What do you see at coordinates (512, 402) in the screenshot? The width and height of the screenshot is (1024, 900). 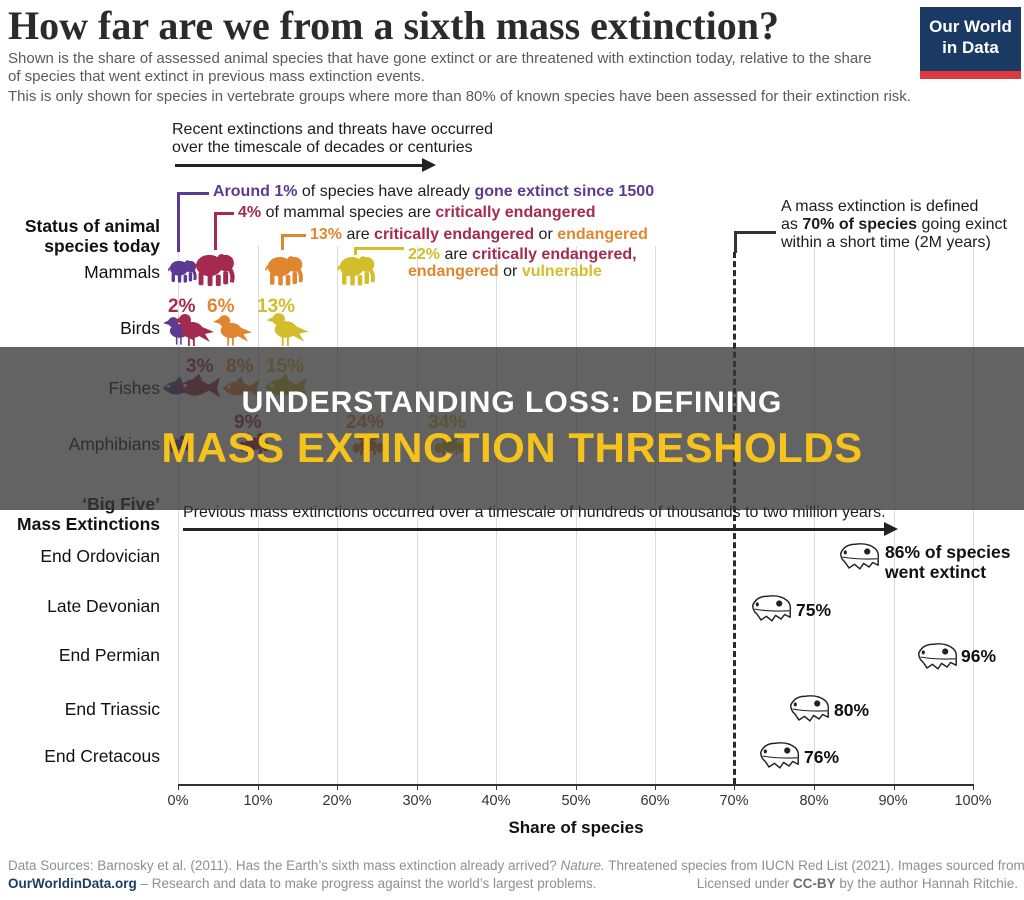 I see `banner-title-line1: UNDERSTANDING LOSS: DEFINING` at bounding box center [512, 402].